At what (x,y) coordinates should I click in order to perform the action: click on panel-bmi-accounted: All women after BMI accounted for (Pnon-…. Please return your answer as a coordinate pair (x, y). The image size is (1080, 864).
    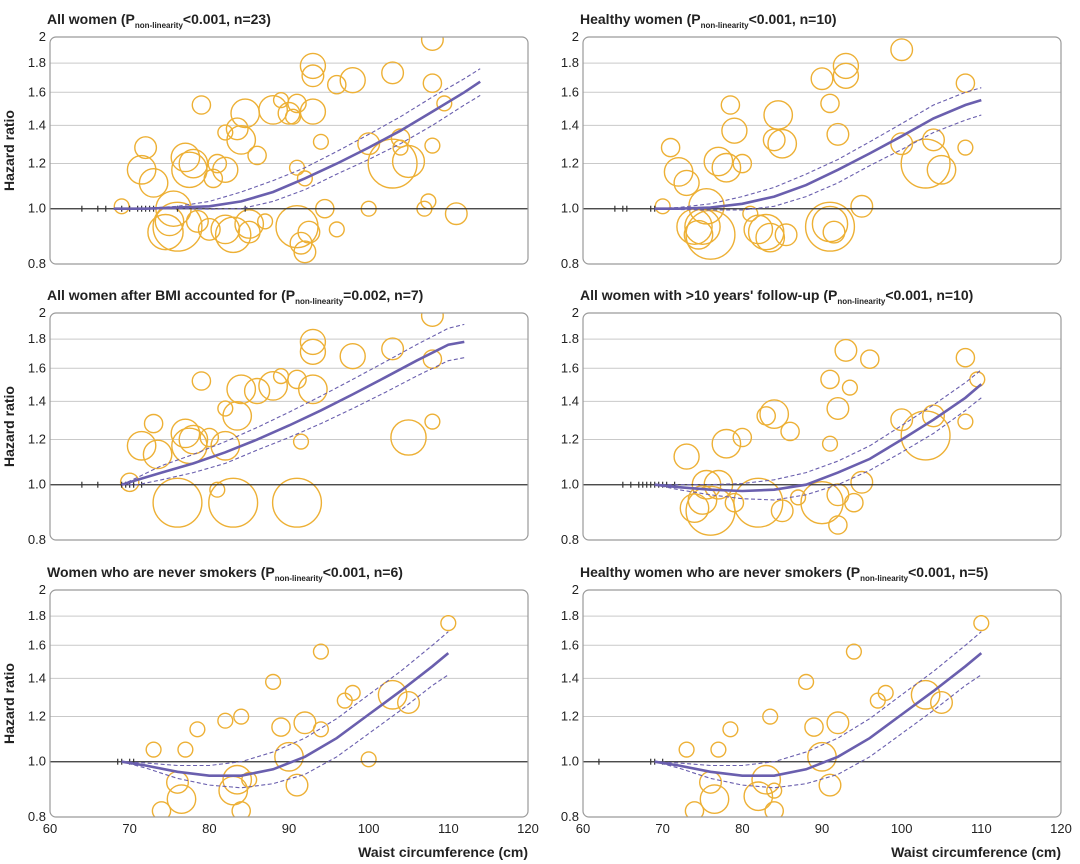
    Looking at the image, I should click on (265, 417).